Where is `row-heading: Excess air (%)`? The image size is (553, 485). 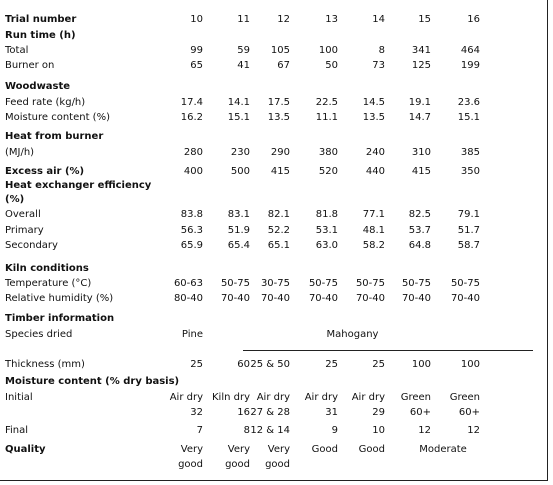 row-heading: Excess air (%) is located at coordinates (45, 171).